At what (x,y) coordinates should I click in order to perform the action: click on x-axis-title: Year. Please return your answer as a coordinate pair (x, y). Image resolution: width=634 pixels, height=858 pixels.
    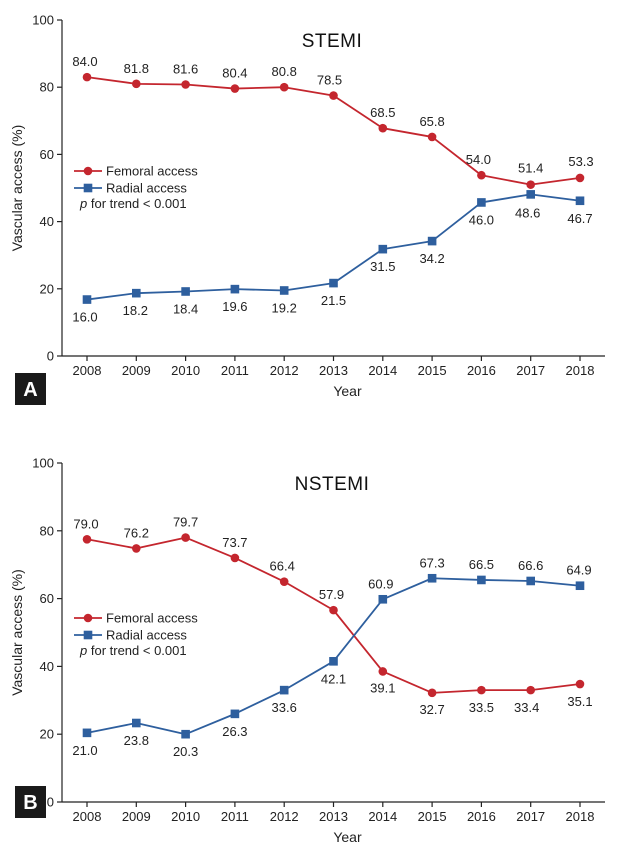
    Looking at the image, I should click on (347, 837).